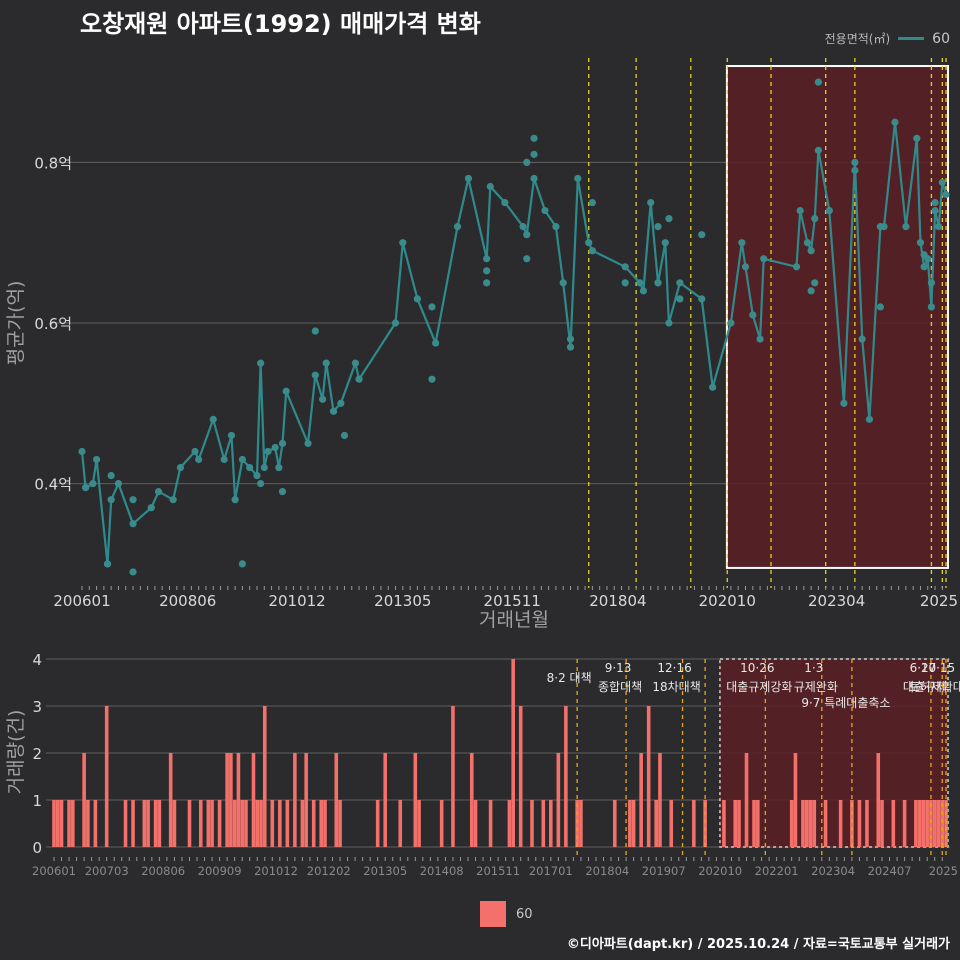  Describe the element at coordinates (54, 871) in the screenshot. I see `bottom-x-tick-label: 200601` at that location.